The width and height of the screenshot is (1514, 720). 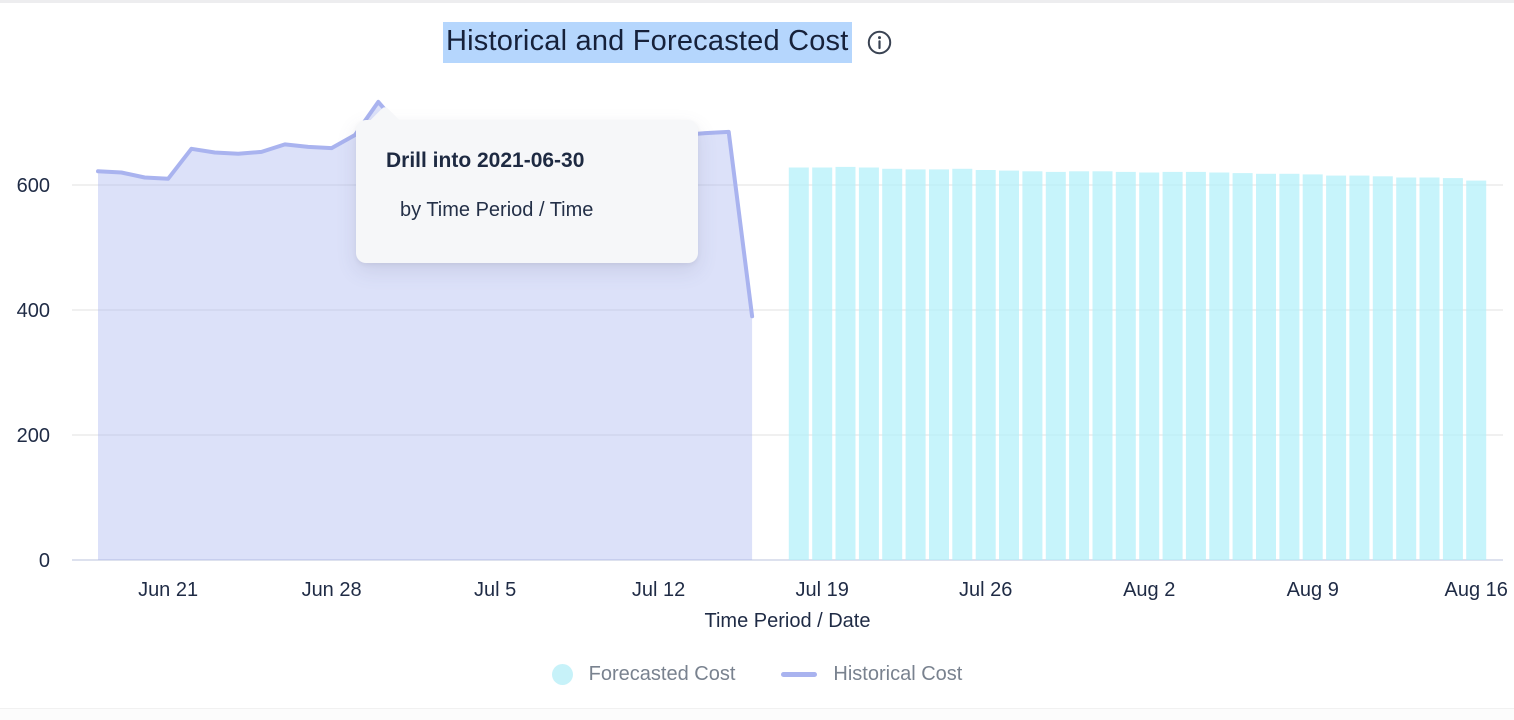 What do you see at coordinates (879, 42) in the screenshot?
I see `info-circle-icon` at bounding box center [879, 42].